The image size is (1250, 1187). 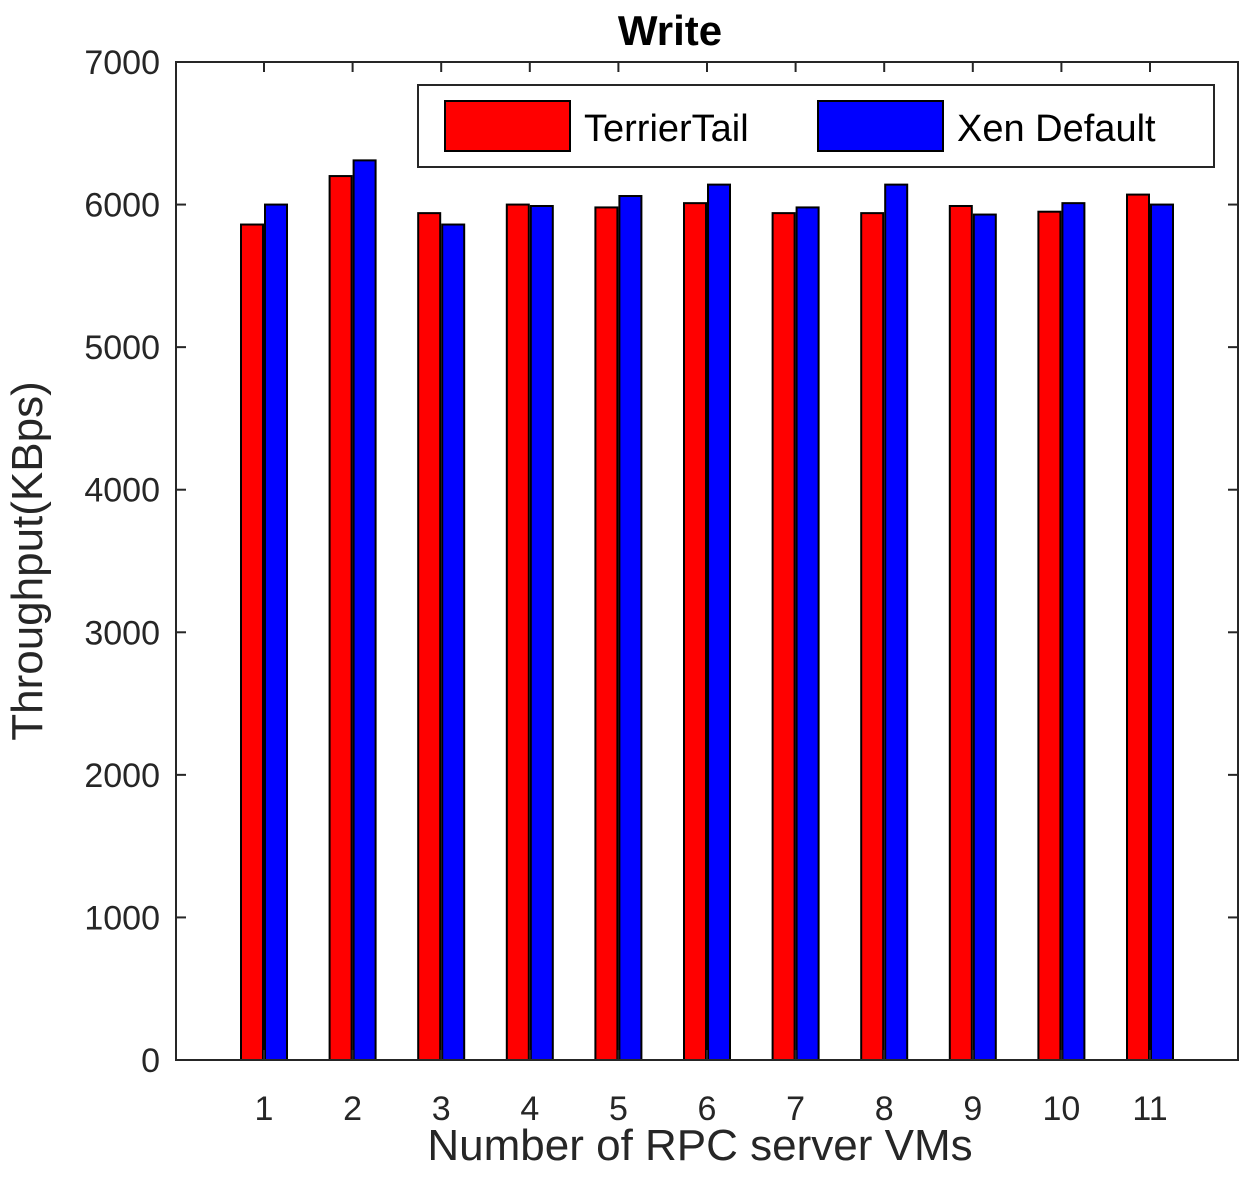 What do you see at coordinates (122, 206) in the screenshot?
I see `y-tick-label-6000: 6000` at bounding box center [122, 206].